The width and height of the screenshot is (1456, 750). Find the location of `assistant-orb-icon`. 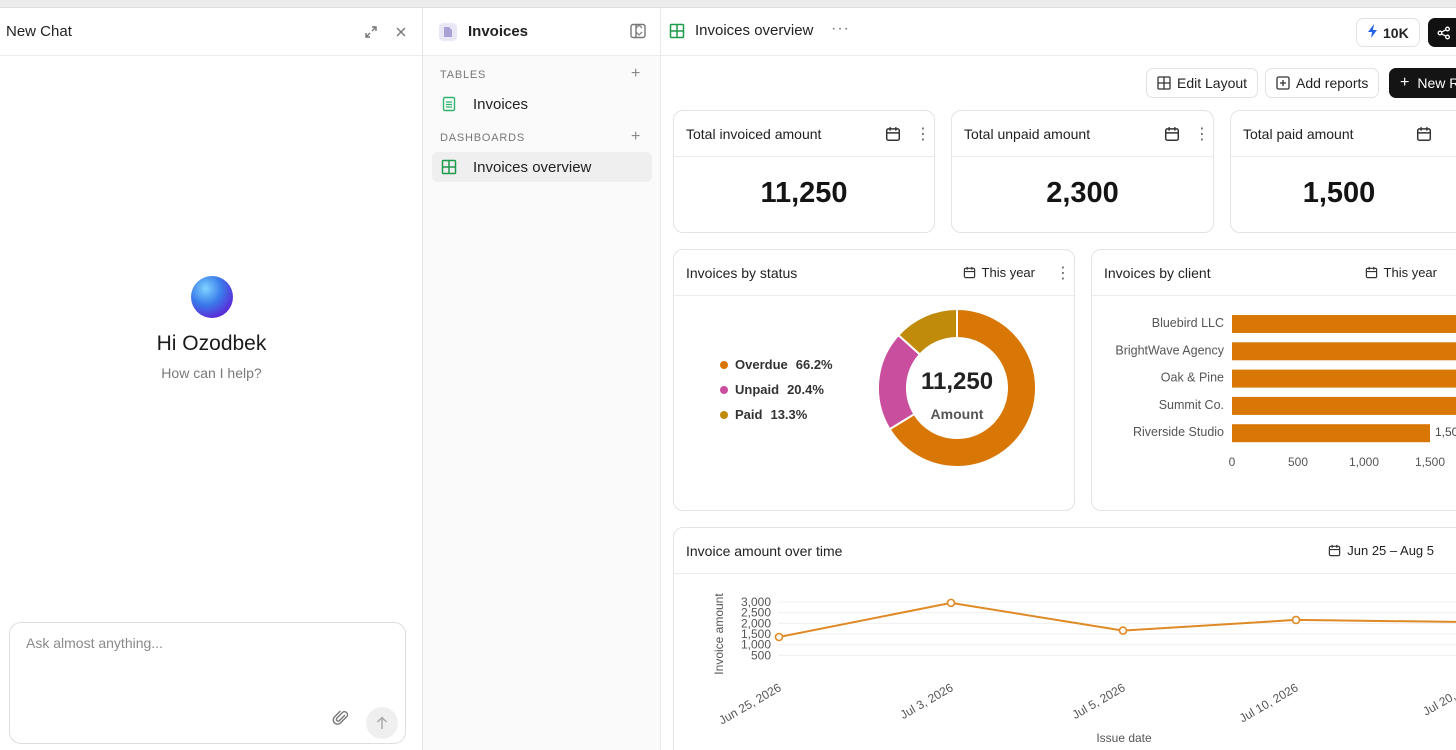

assistant-orb-icon is located at coordinates (211, 297).